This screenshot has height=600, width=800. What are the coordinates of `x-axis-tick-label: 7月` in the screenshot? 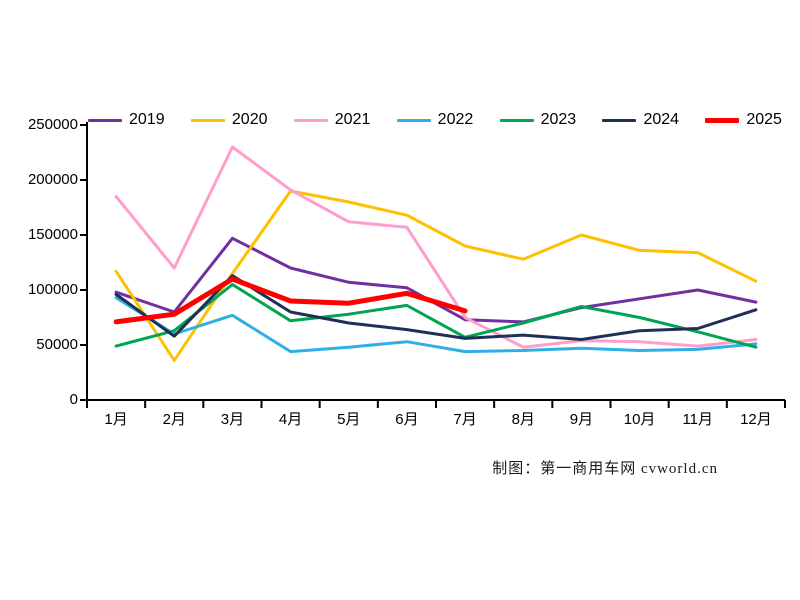 It's located at (465, 419).